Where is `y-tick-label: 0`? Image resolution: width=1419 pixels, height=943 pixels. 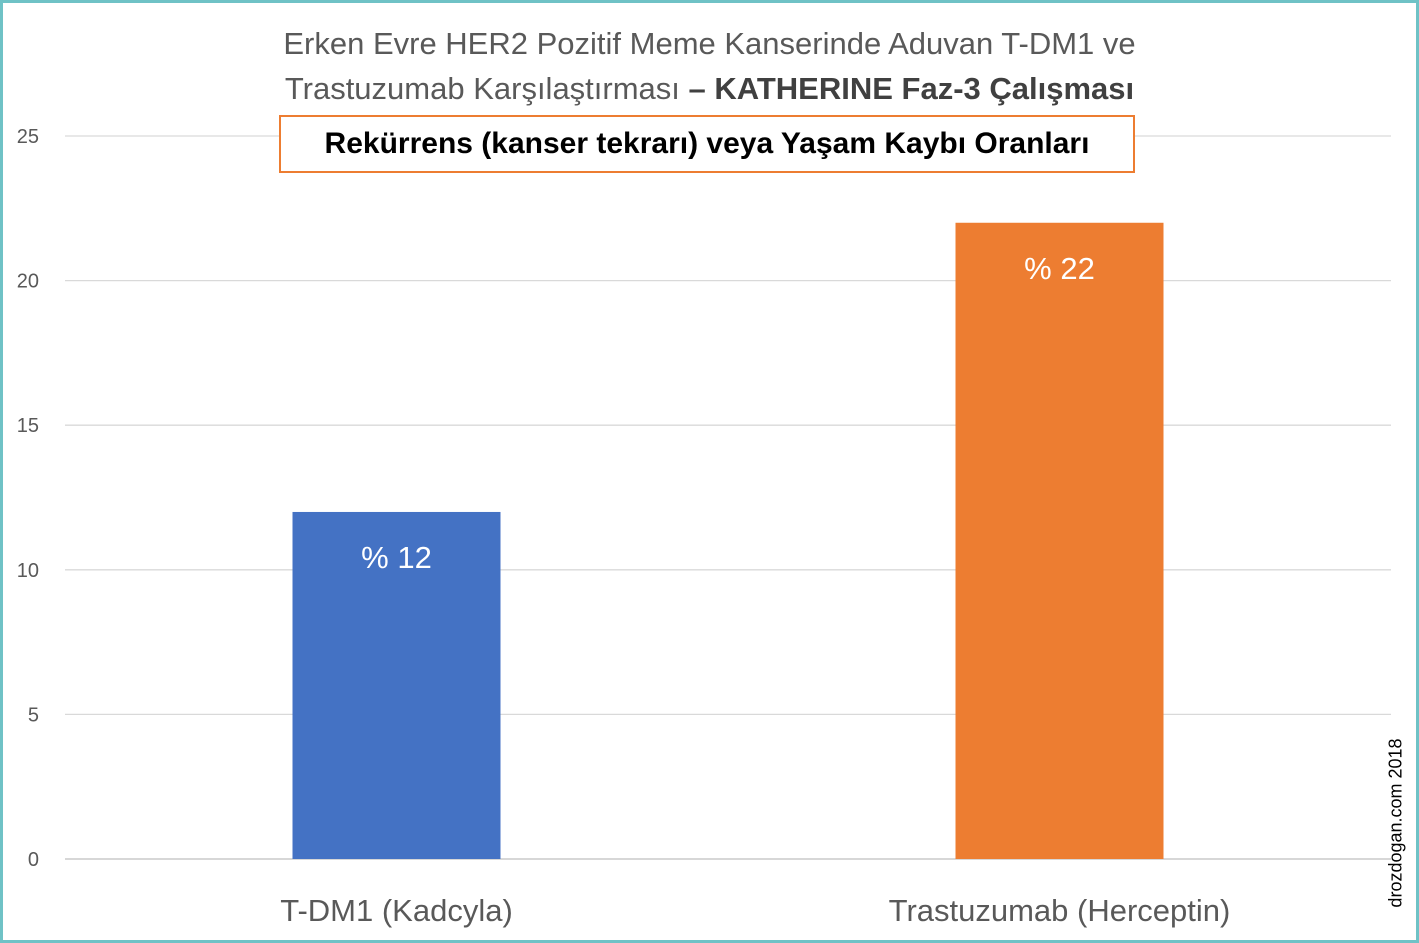
y-tick-label: 0 is located at coordinates (33, 860).